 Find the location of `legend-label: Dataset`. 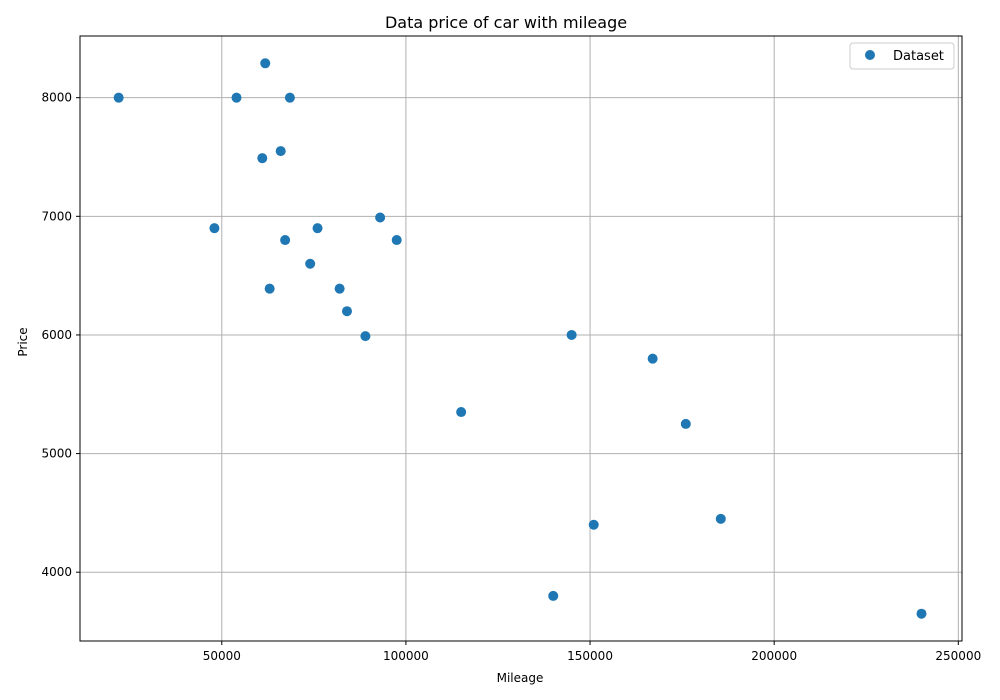

legend-label: Dataset is located at coordinates (918, 56).